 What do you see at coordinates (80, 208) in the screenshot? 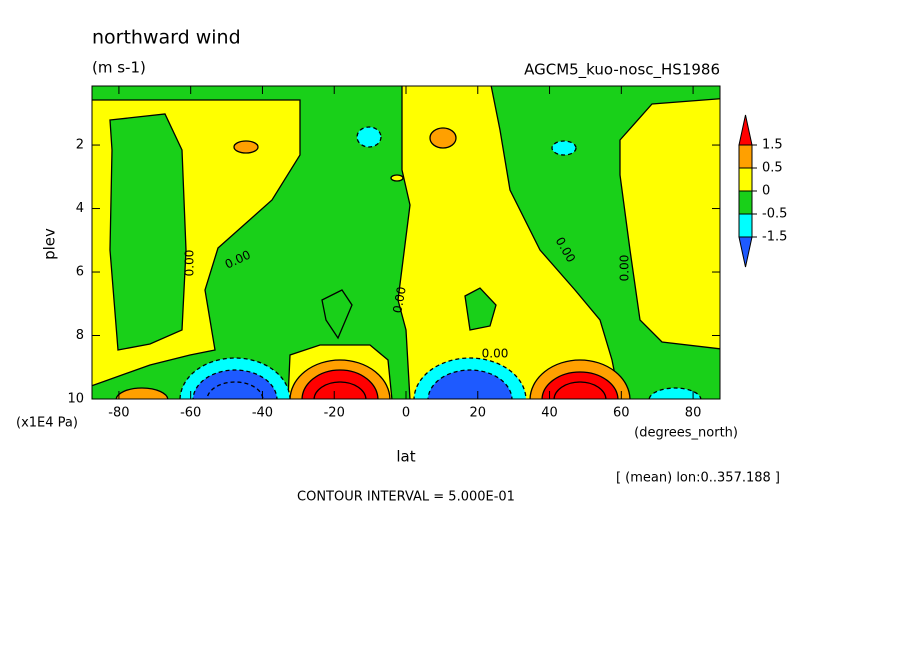
I see `y-tick-label: 4` at bounding box center [80, 208].